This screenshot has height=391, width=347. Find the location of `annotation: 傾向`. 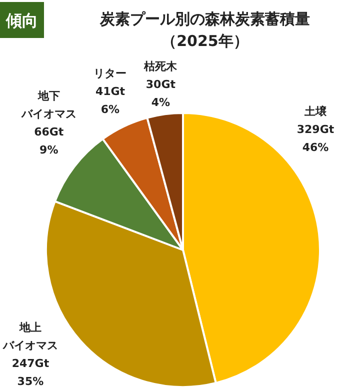

annotation: 傾向 is located at coordinates (22, 20).